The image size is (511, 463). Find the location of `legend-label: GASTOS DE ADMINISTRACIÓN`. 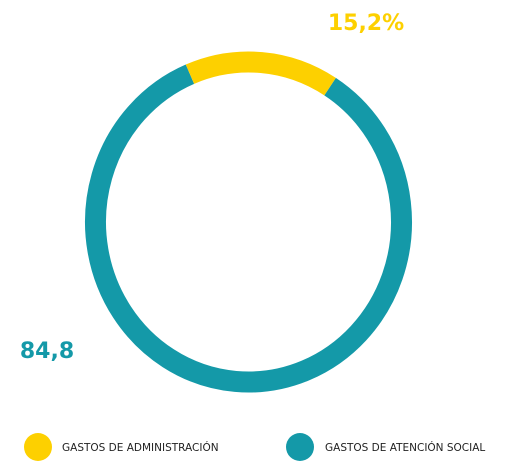

legend-label: GASTOS DE ADMINISTRACIÓN is located at coordinates (140, 447).